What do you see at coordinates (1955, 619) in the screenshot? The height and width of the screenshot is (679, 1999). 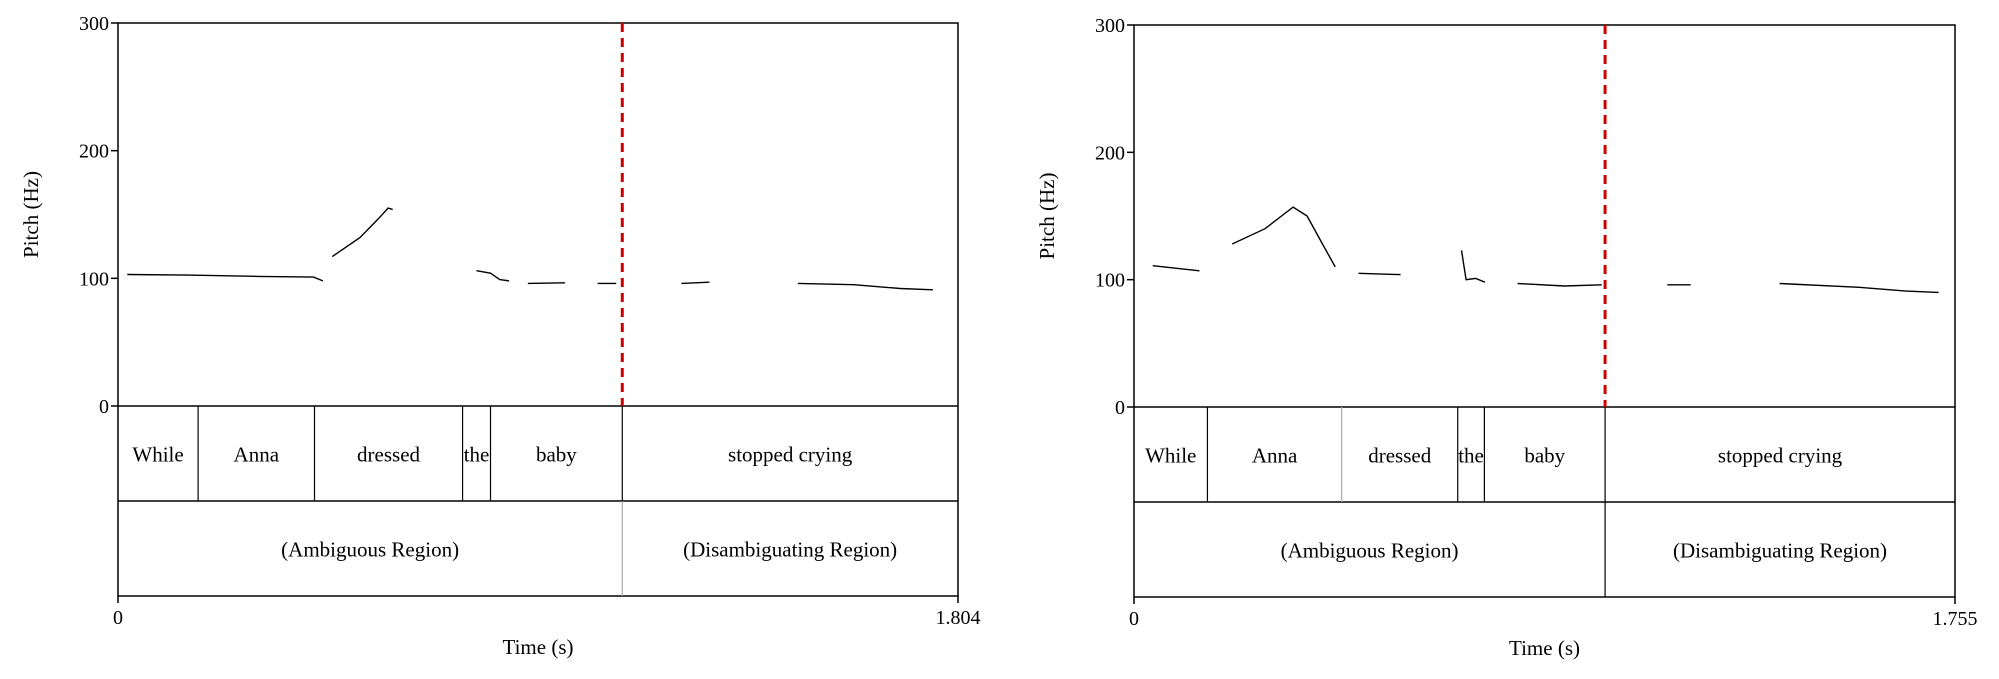 I see `x-tick-label: 1.755` at bounding box center [1955, 619].